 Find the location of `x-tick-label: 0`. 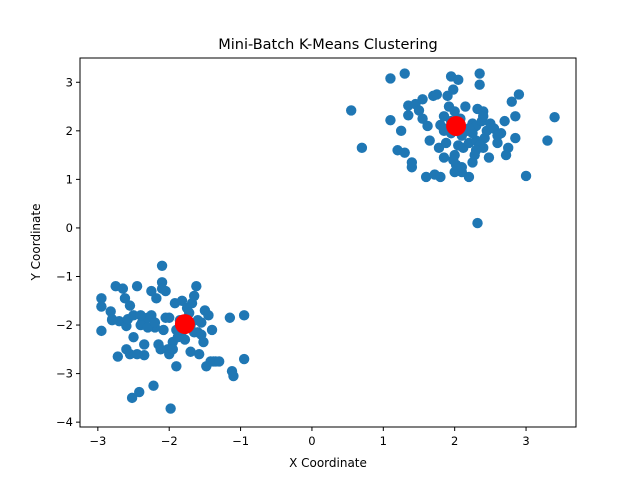

x-tick-label: 0 is located at coordinates (311, 441).